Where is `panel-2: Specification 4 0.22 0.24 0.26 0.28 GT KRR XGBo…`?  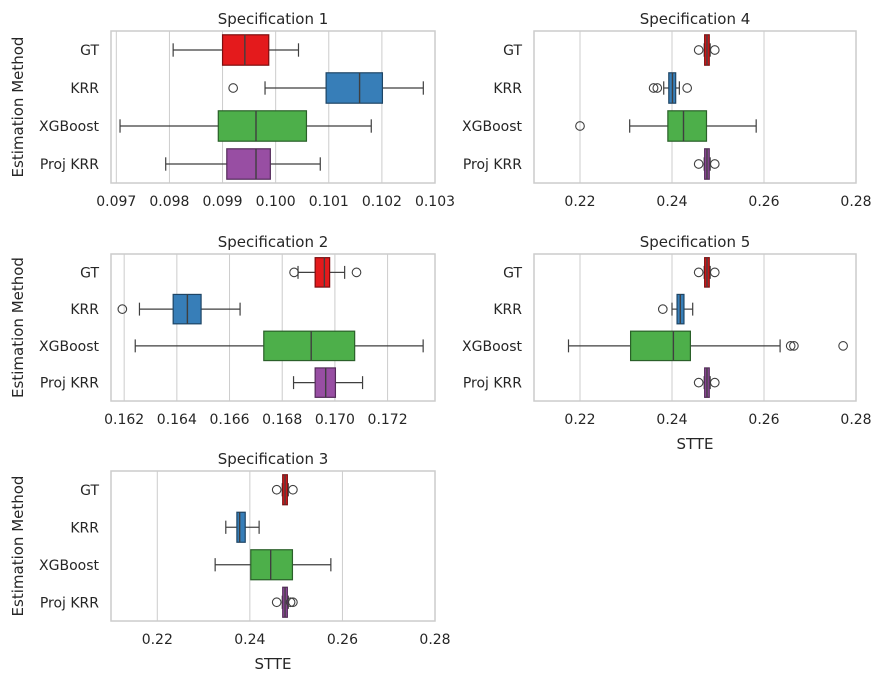
panel-2: Specification 4 0.22 0.24 0.26 0.28 GT KRR XGBo… is located at coordinates (667, 110).